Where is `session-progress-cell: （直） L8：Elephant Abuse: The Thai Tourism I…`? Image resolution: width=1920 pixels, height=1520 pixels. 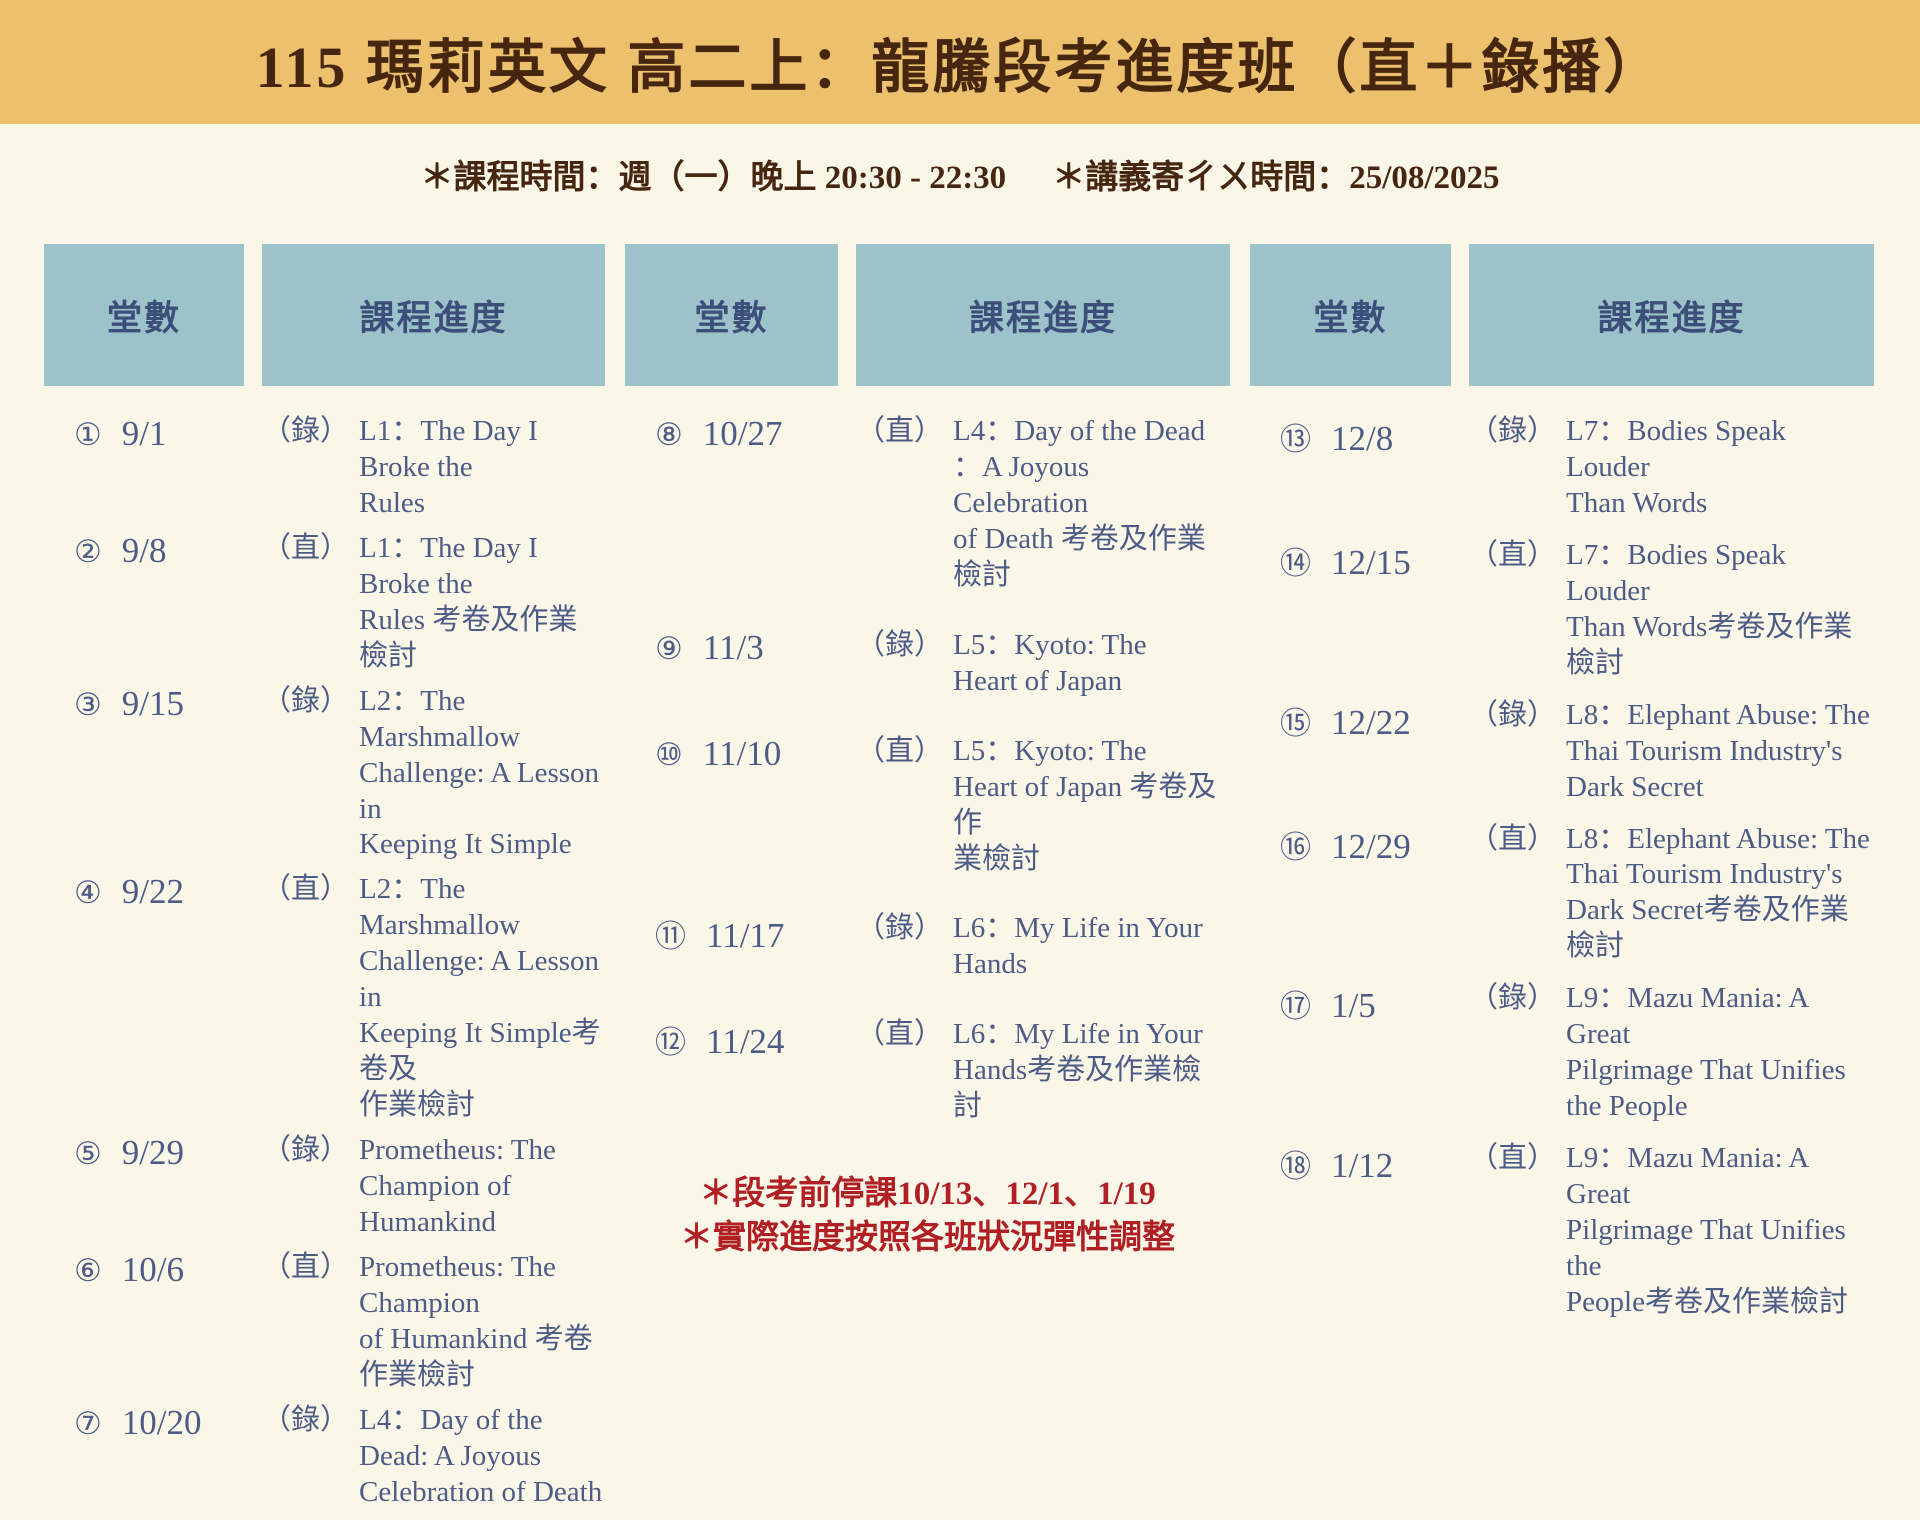
session-progress-cell: （直） L8：Elephant Abuse: The Thai Tourism I… is located at coordinates (1671, 894).